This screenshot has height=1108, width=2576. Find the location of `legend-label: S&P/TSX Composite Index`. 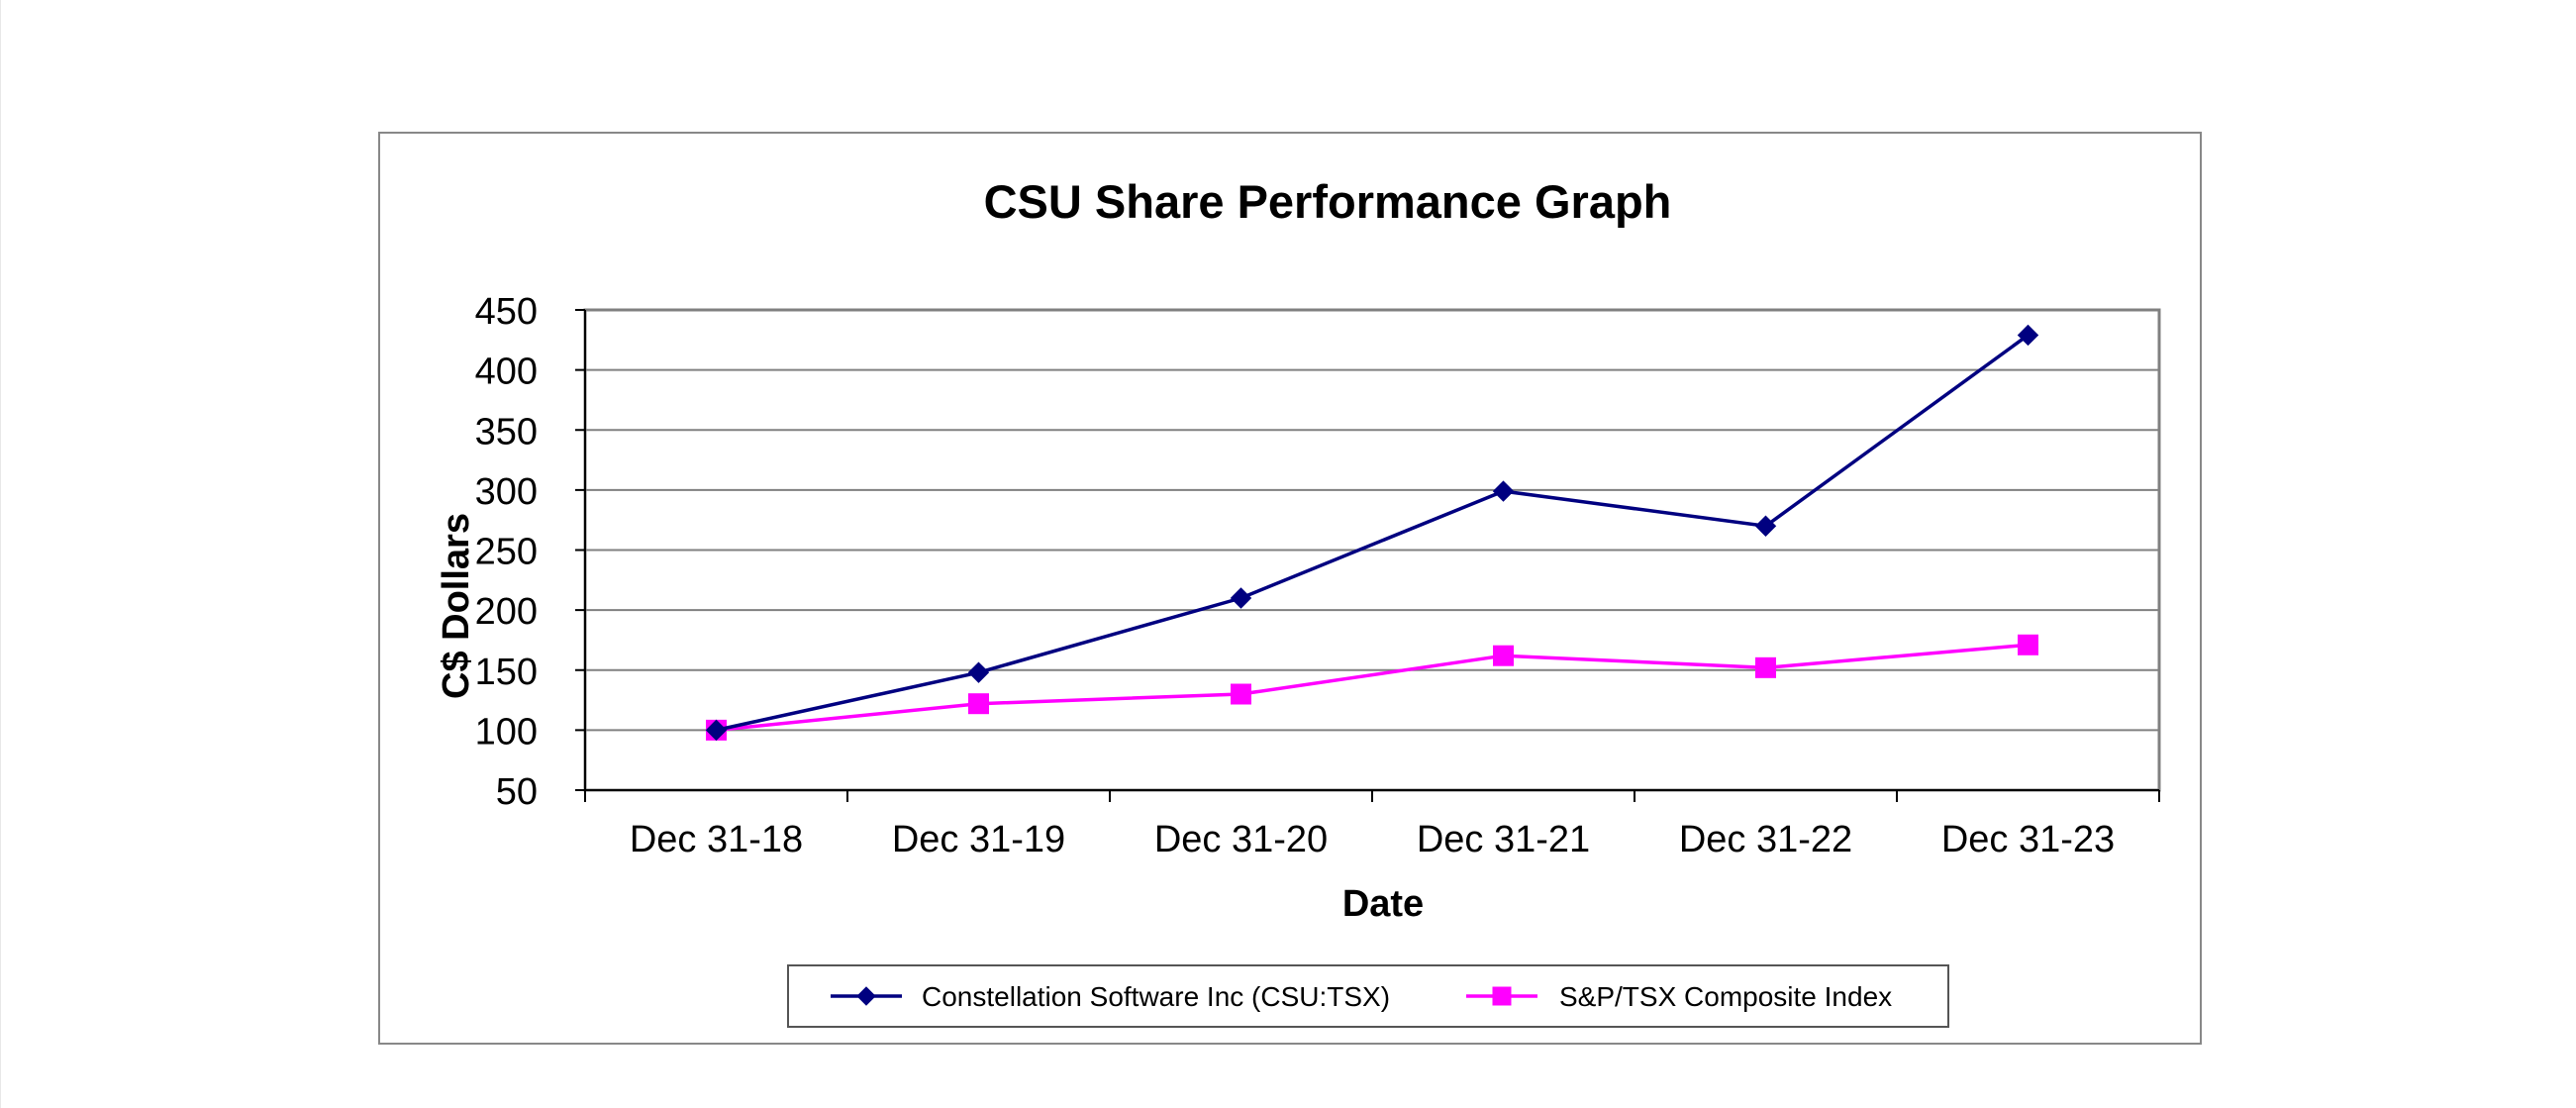

legend-label: S&P/TSX Composite Index is located at coordinates (1725, 996).